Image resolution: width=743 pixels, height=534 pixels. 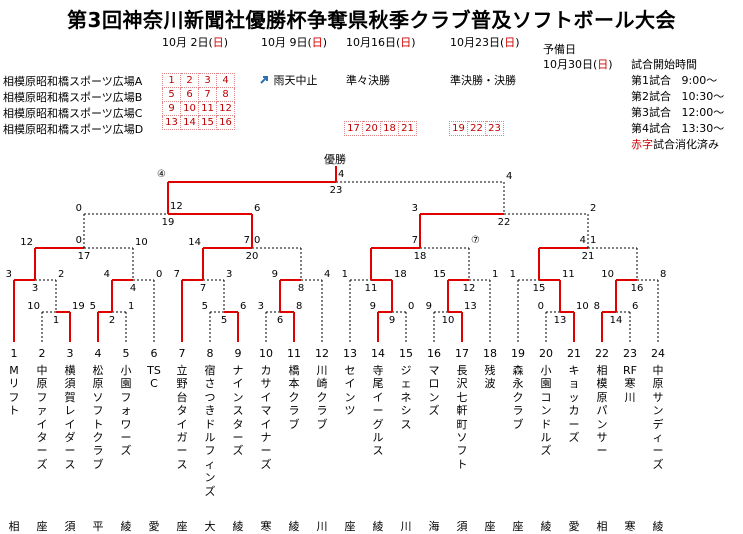 I want to click on team-name: 立野台タイガース, so click(x=182, y=417).